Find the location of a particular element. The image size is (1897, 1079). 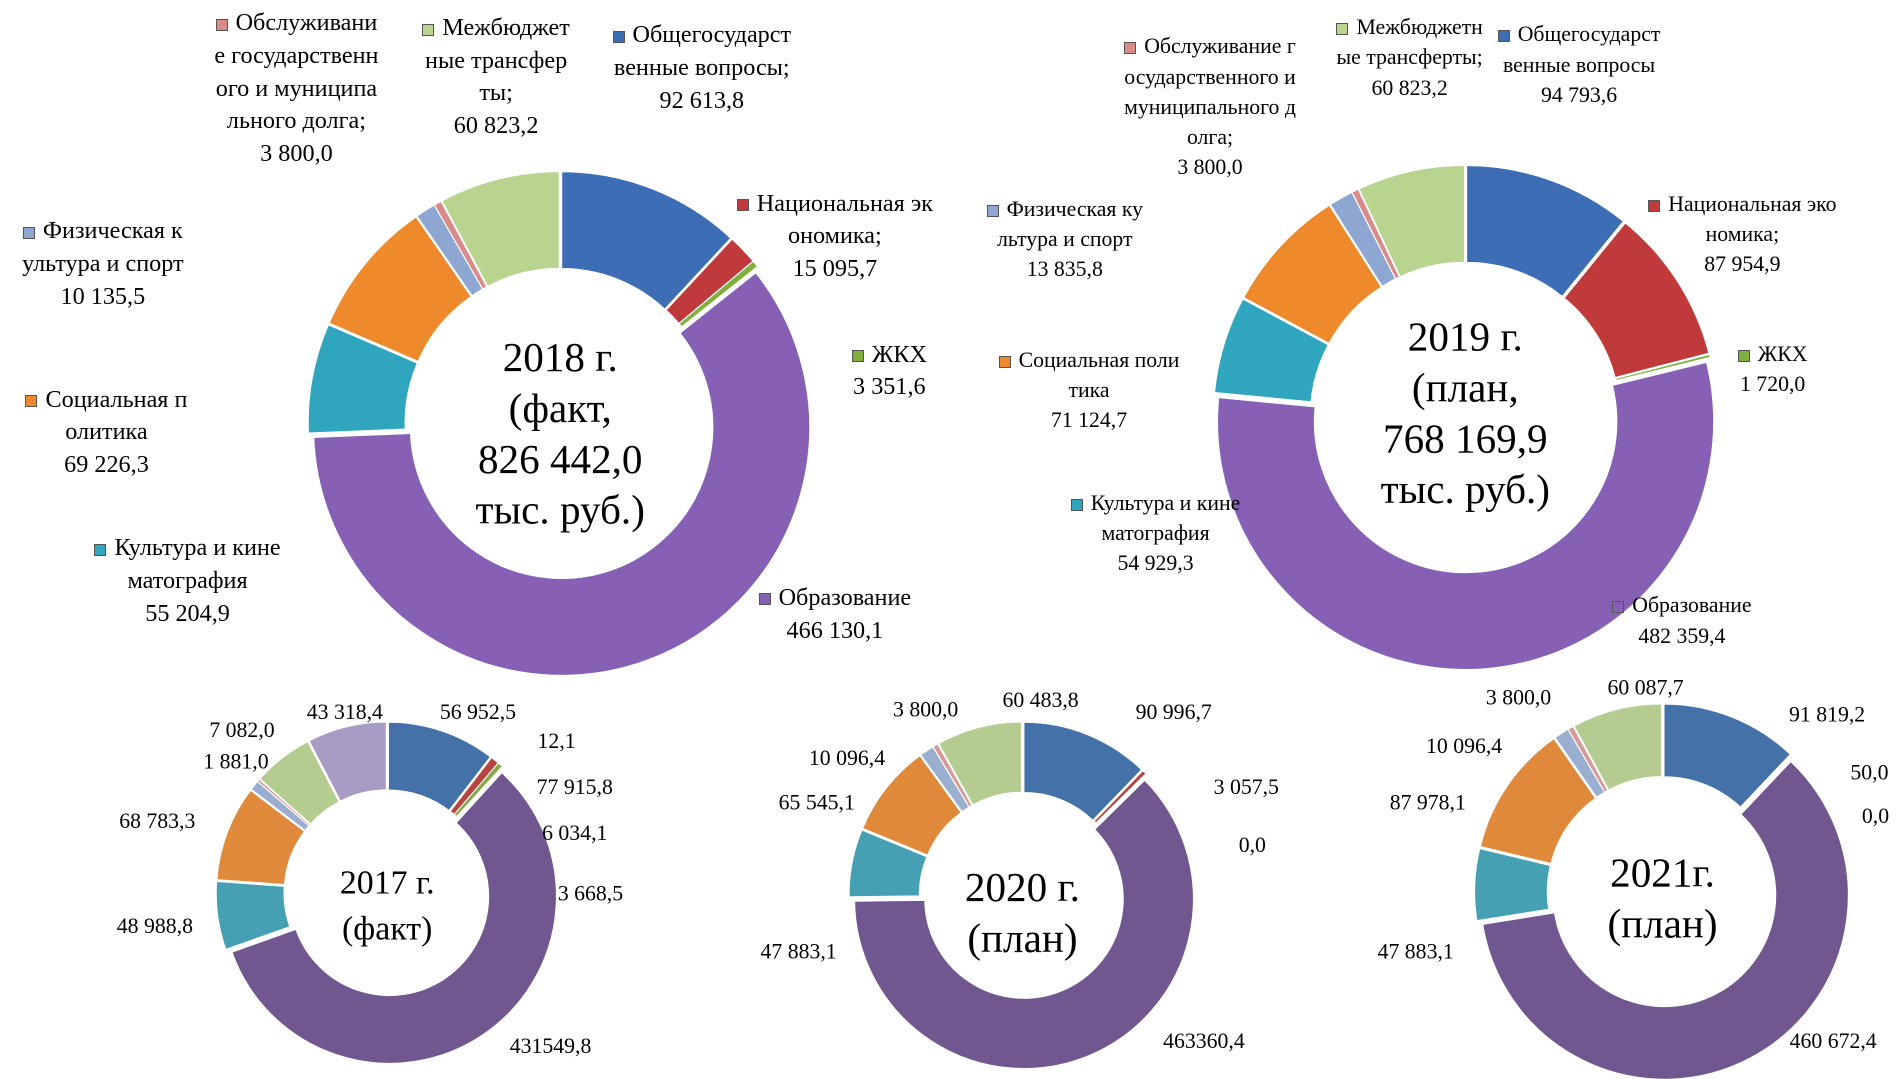

value-label: 466 130,1 is located at coordinates (835, 630).